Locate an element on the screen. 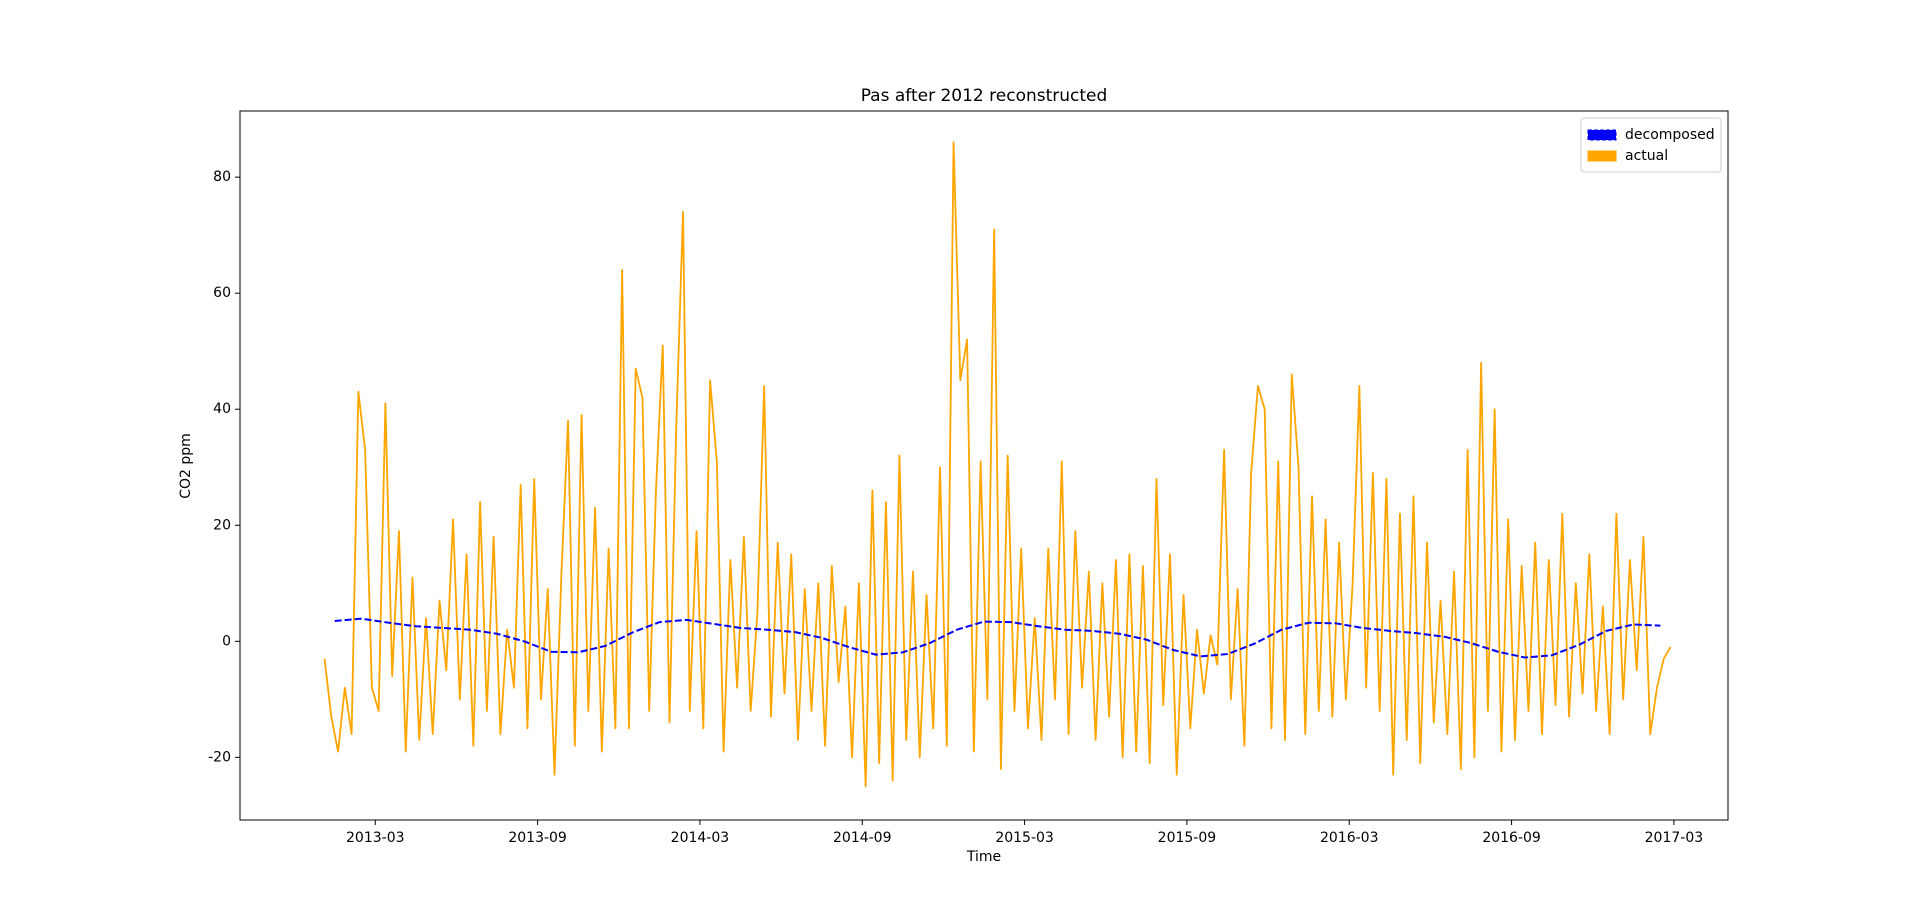 This screenshot has width=1920, height=923. x-tick-label: 2014-09 is located at coordinates (862, 838).